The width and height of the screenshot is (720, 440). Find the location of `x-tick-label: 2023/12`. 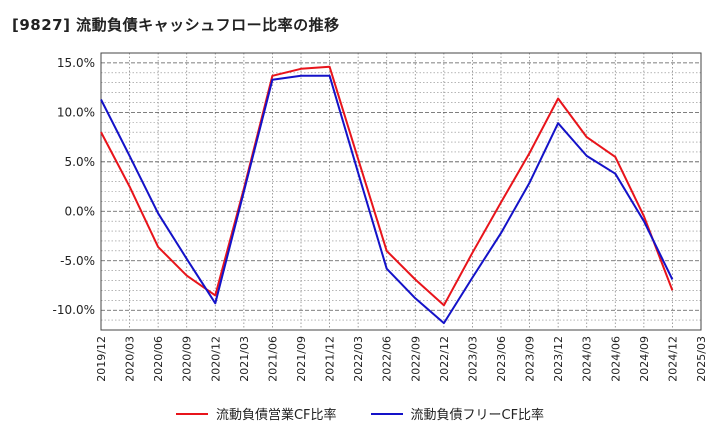

x-tick-label: 2023/12 is located at coordinates (558, 359).